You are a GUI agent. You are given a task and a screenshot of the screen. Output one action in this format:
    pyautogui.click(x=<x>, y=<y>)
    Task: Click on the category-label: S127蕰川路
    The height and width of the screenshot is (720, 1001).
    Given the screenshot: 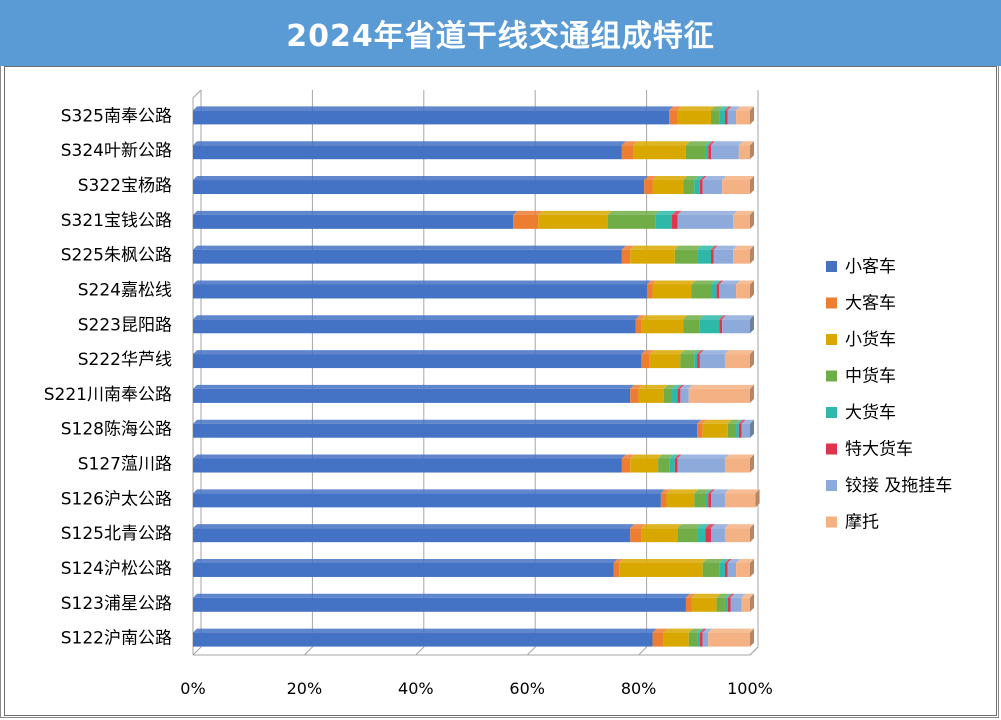 What is the action you would take?
    pyautogui.click(x=125, y=465)
    